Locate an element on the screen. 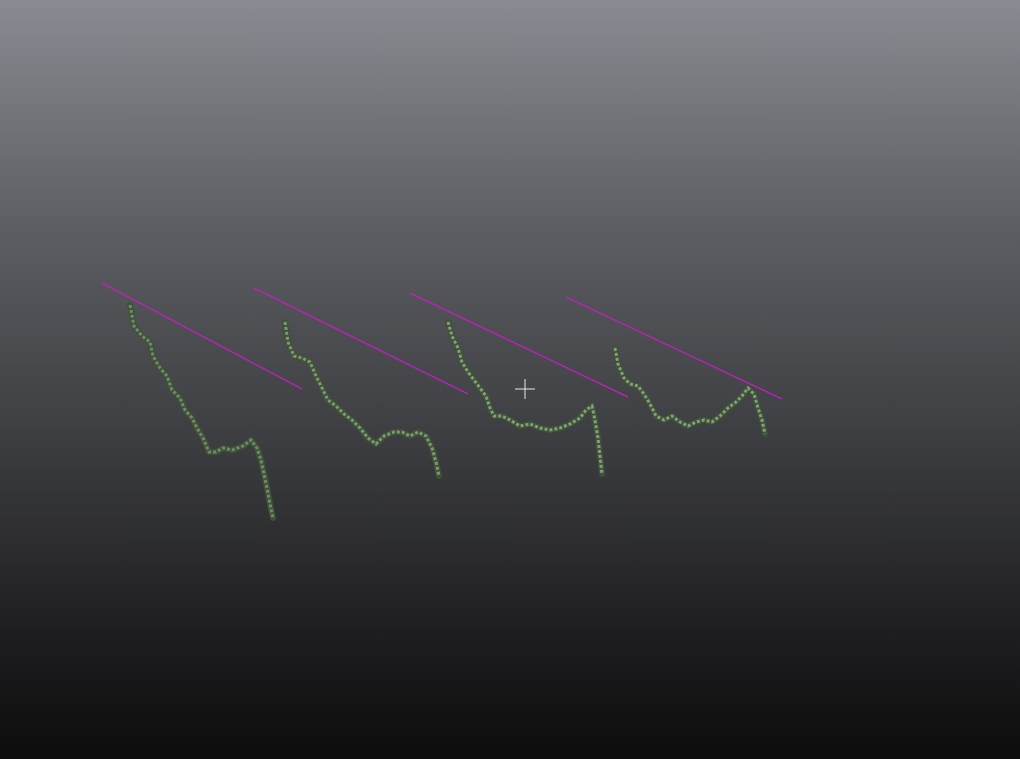 This screenshot has width=1020, height=759. scan-profile-2-highlight is located at coordinates (362, 399).